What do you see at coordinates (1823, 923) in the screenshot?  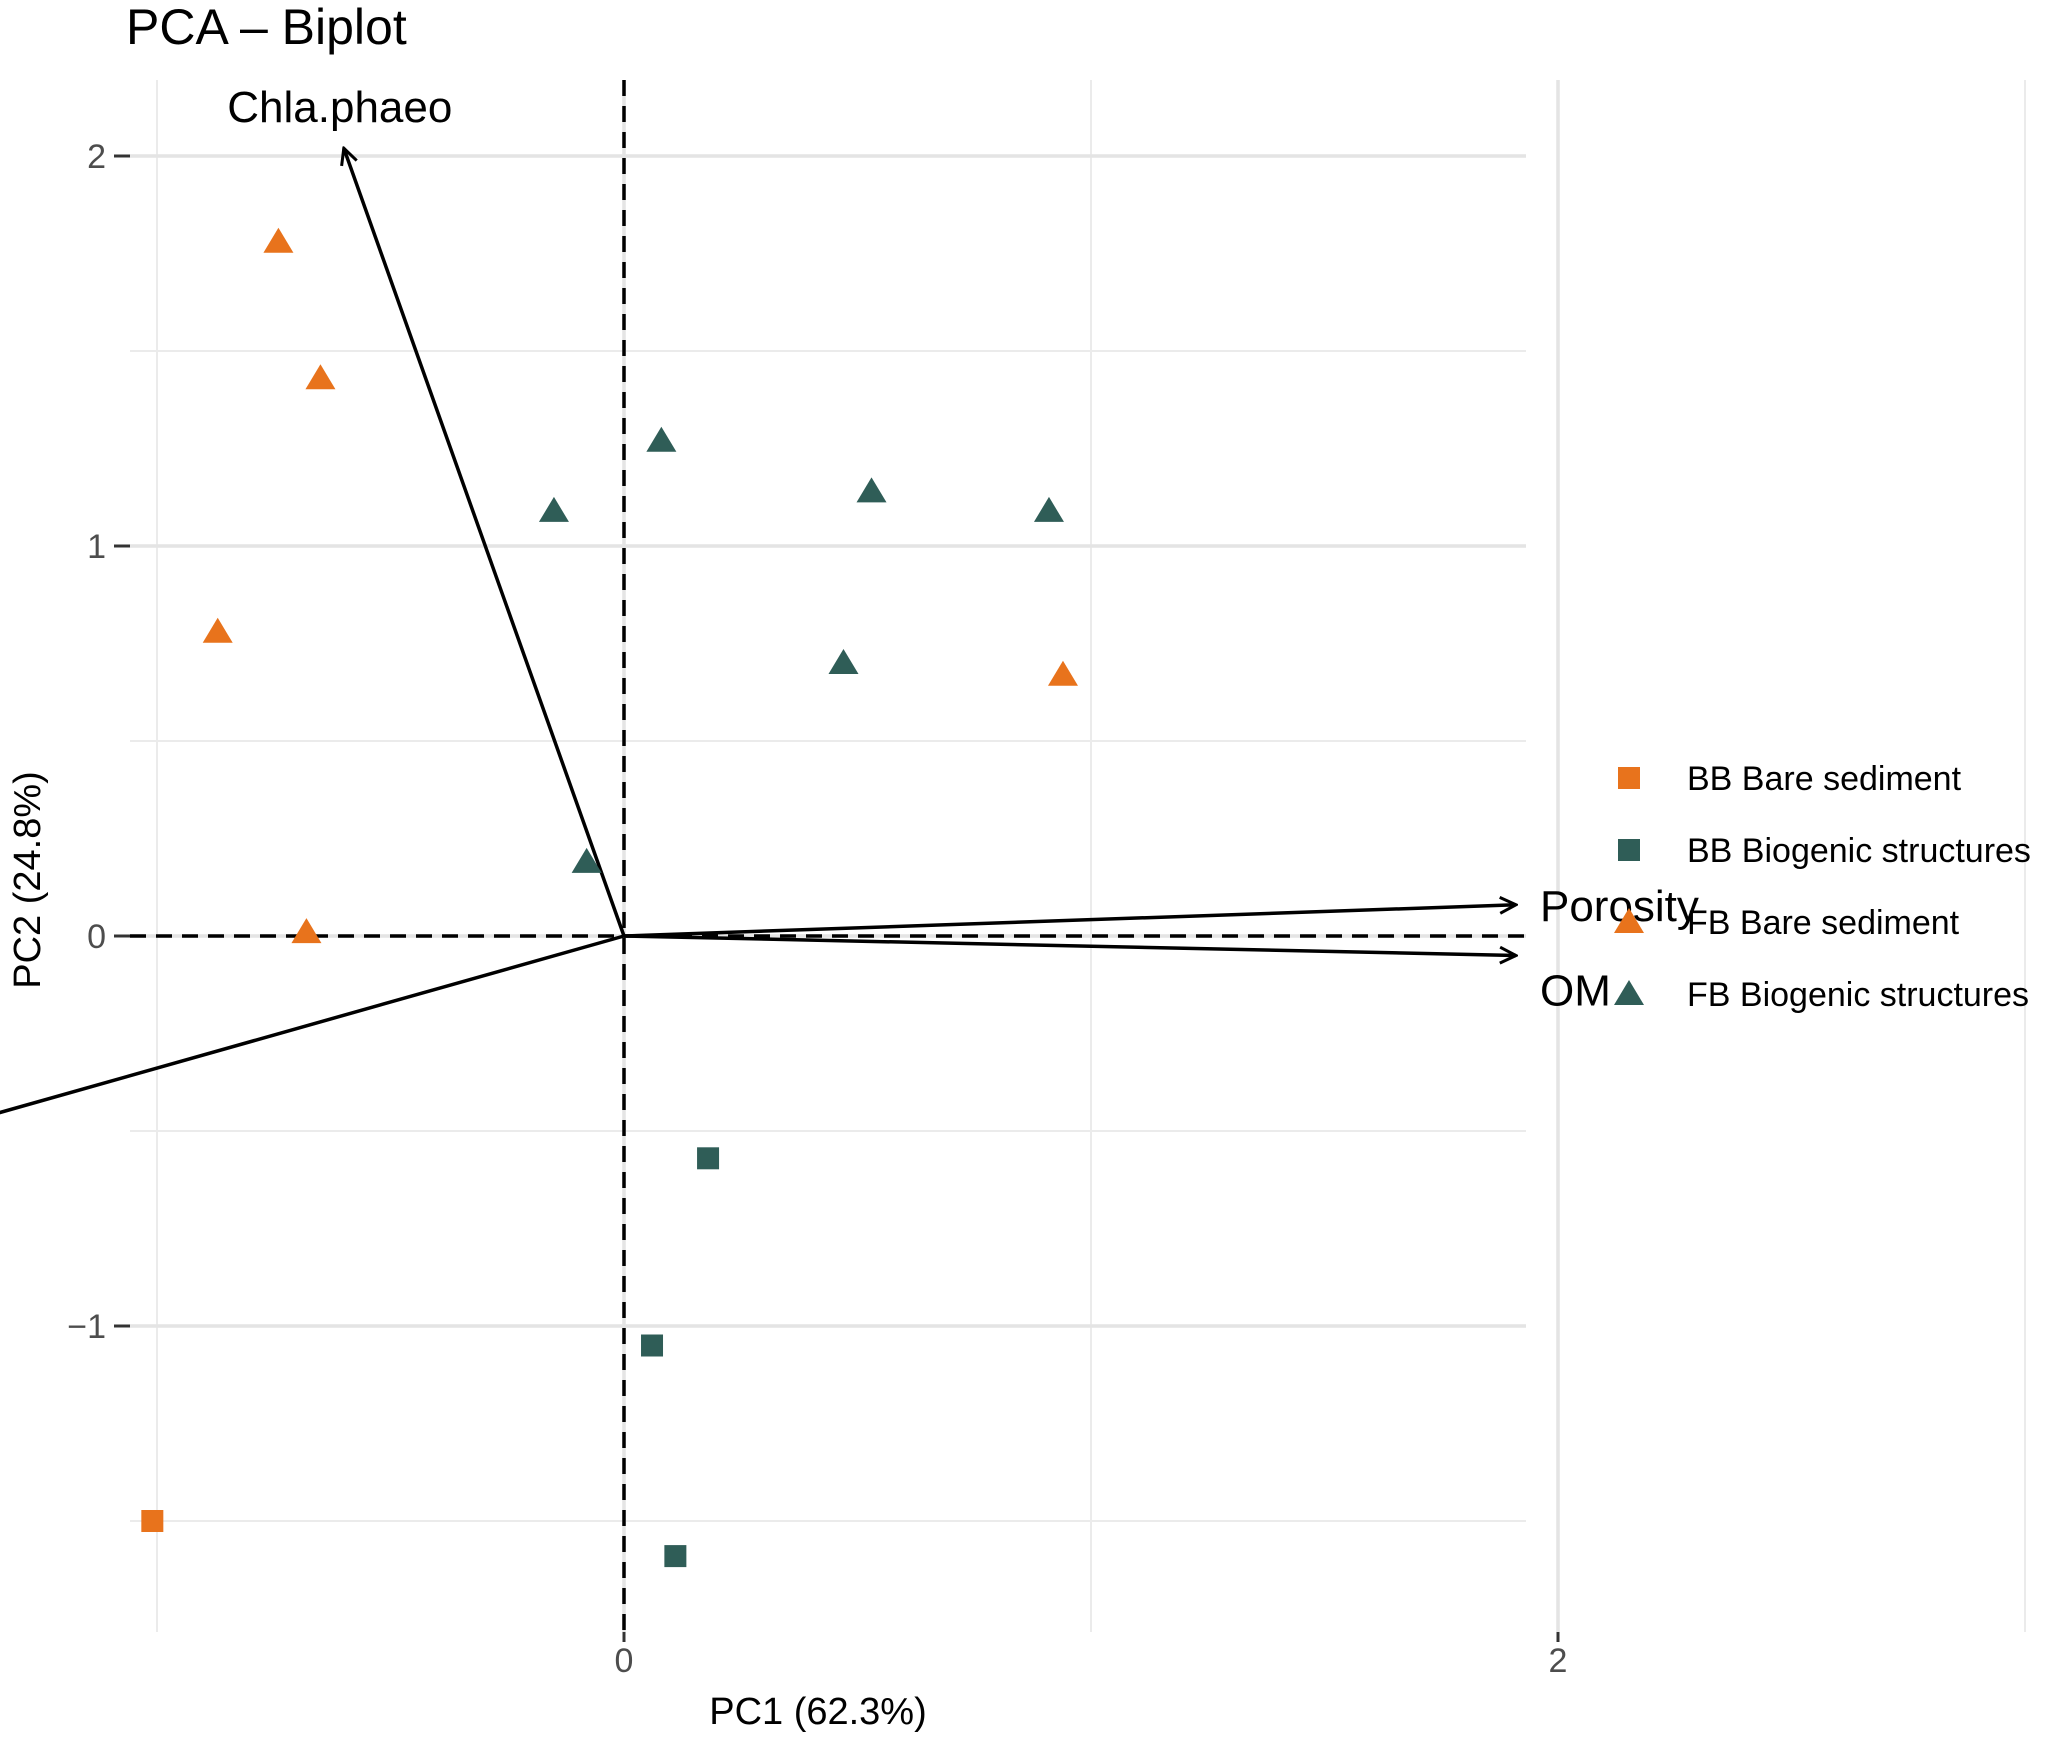 I see `legend-label: FB Bare sediment` at bounding box center [1823, 923].